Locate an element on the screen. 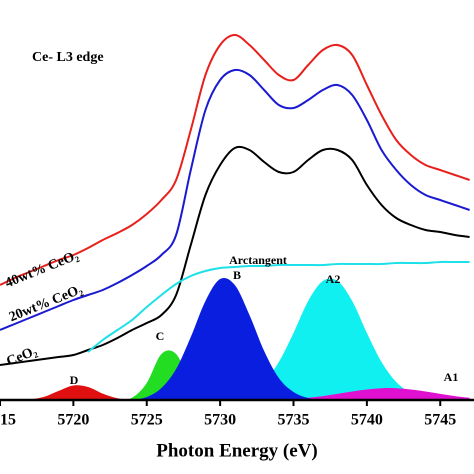 The height and width of the screenshot is (474, 474). series-label: D is located at coordinates (74, 380).